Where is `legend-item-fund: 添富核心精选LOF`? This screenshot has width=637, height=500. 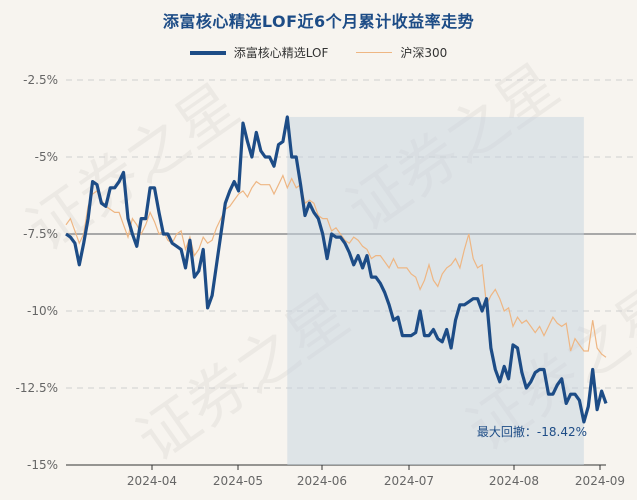 legend-item-fund: 添富核心精选LOF is located at coordinates (259, 52).